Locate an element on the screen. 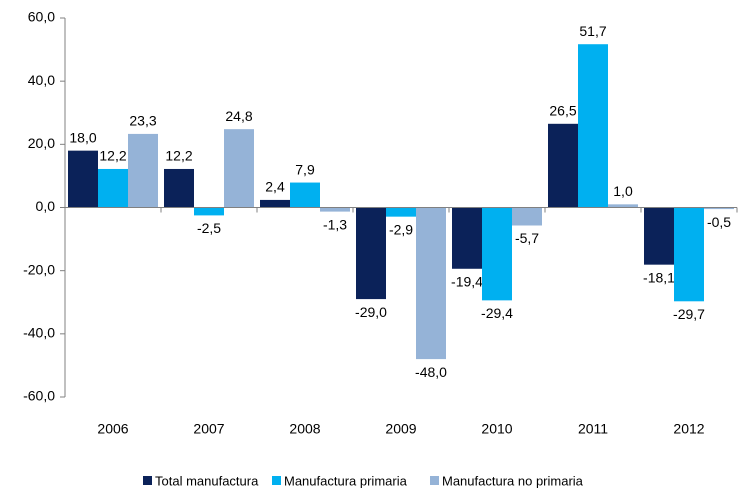 The width and height of the screenshot is (740, 490). y-tick-label: 20,0 is located at coordinates (41, 143).